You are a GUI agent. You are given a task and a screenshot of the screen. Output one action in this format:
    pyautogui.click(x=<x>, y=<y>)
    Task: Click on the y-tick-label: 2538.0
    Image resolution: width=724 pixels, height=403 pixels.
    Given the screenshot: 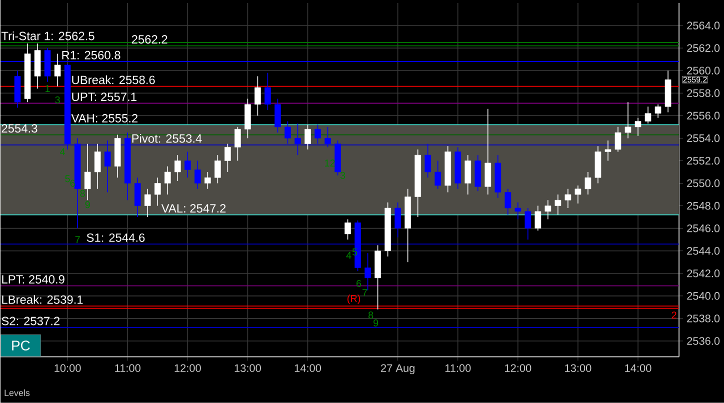 What is the action you would take?
    pyautogui.click(x=703, y=318)
    